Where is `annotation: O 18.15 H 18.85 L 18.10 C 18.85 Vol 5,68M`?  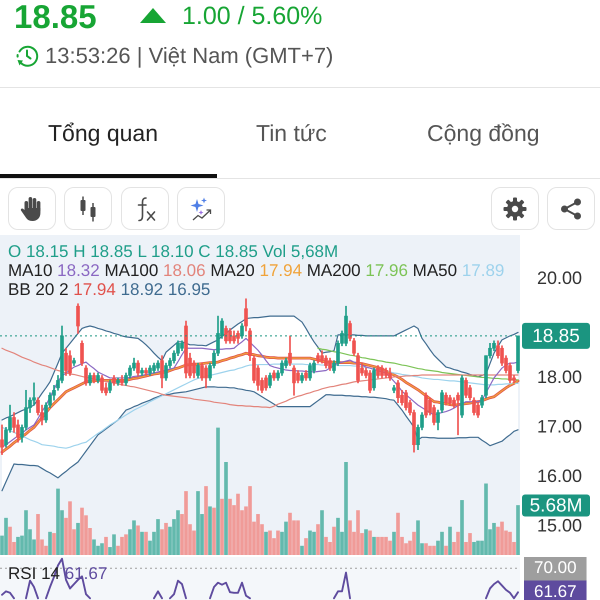
annotation: O 18.15 H 18.85 L 18.10 C 18.85 Vol 5,68M is located at coordinates (174, 251).